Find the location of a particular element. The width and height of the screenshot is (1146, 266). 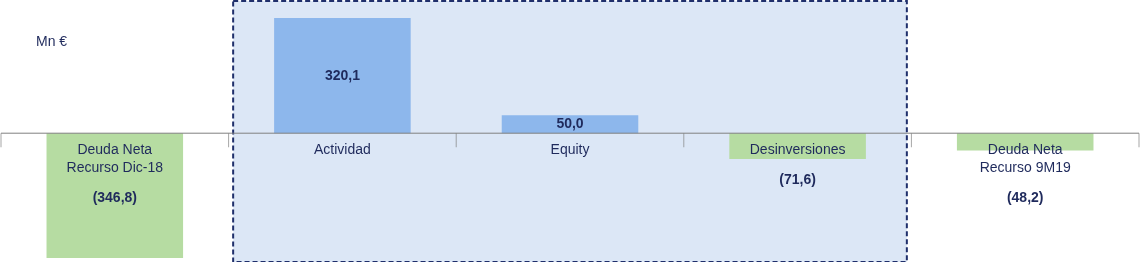

data-label: (346,8) is located at coordinates (114, 197).